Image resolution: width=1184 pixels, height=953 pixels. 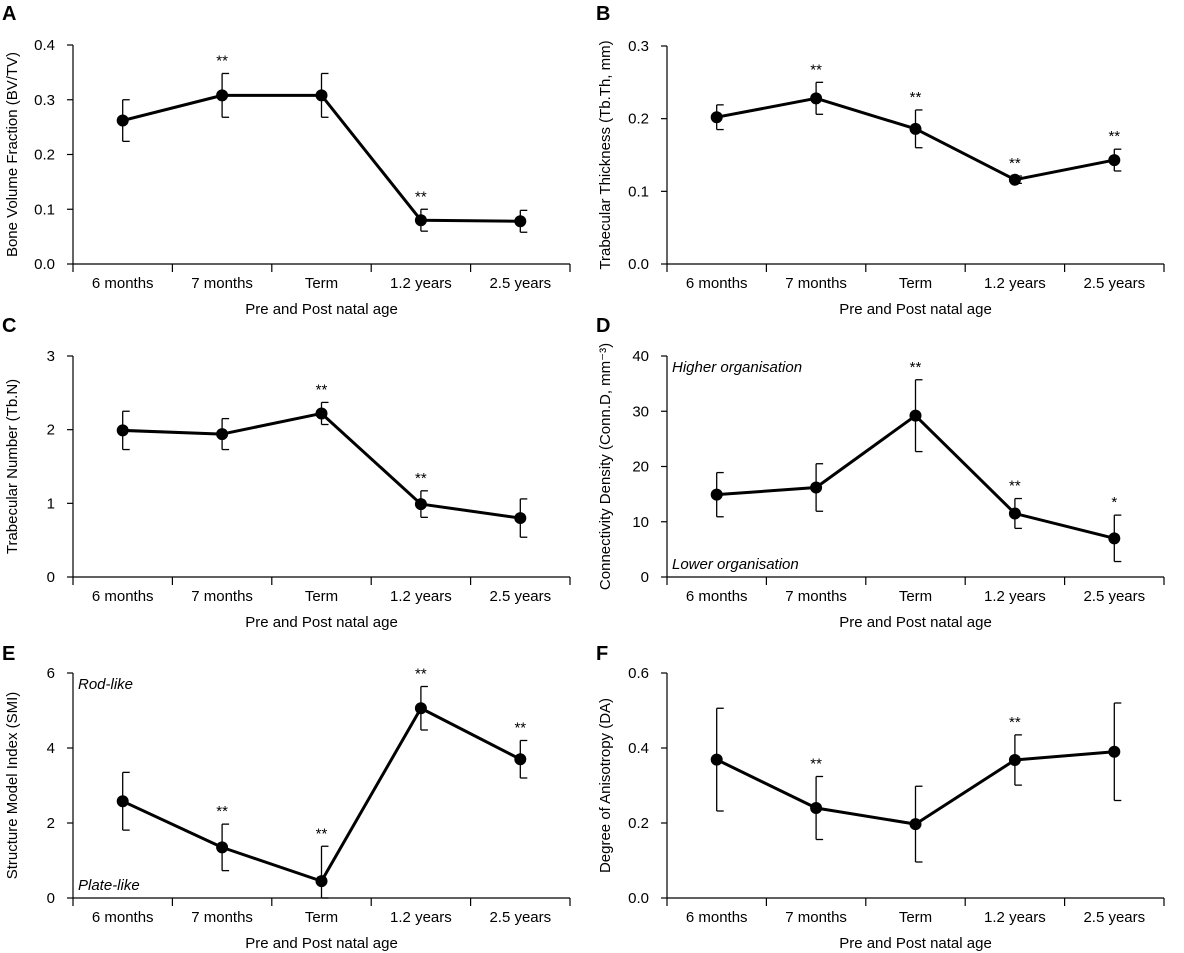 What do you see at coordinates (605, 785) in the screenshot?
I see `y-axis-title: Degree of Anisotropy (DA)` at bounding box center [605, 785].